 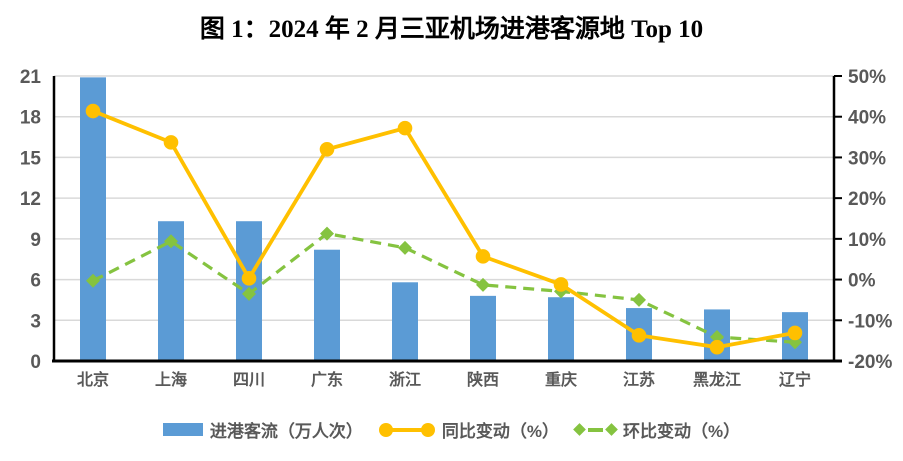 What do you see at coordinates (35, 240) in the screenshot?
I see `left-axis-tick-label: 9` at bounding box center [35, 240].